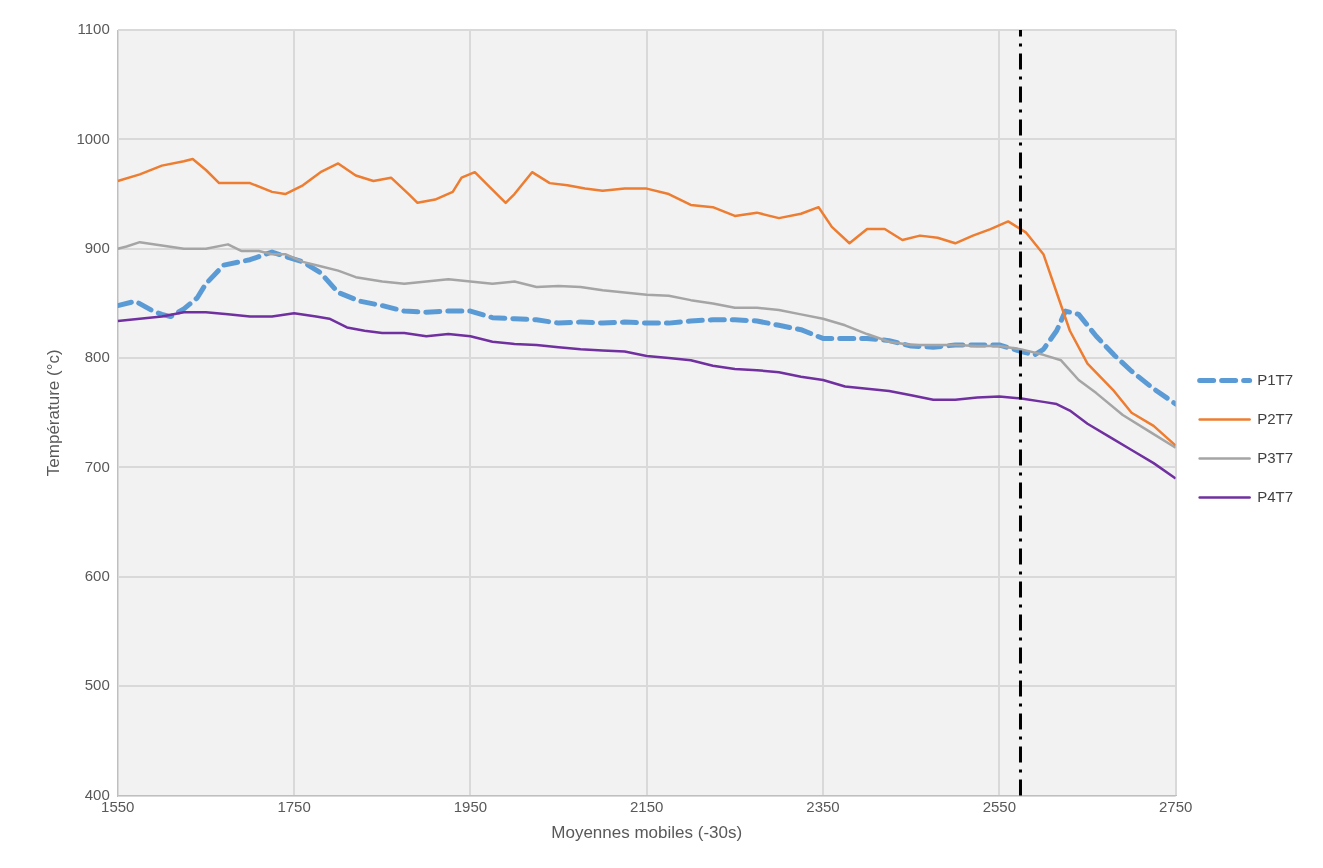 This screenshot has height=868, width=1323. Describe the element at coordinates (93, 29) in the screenshot. I see `y-tick-label: 1100` at that location.